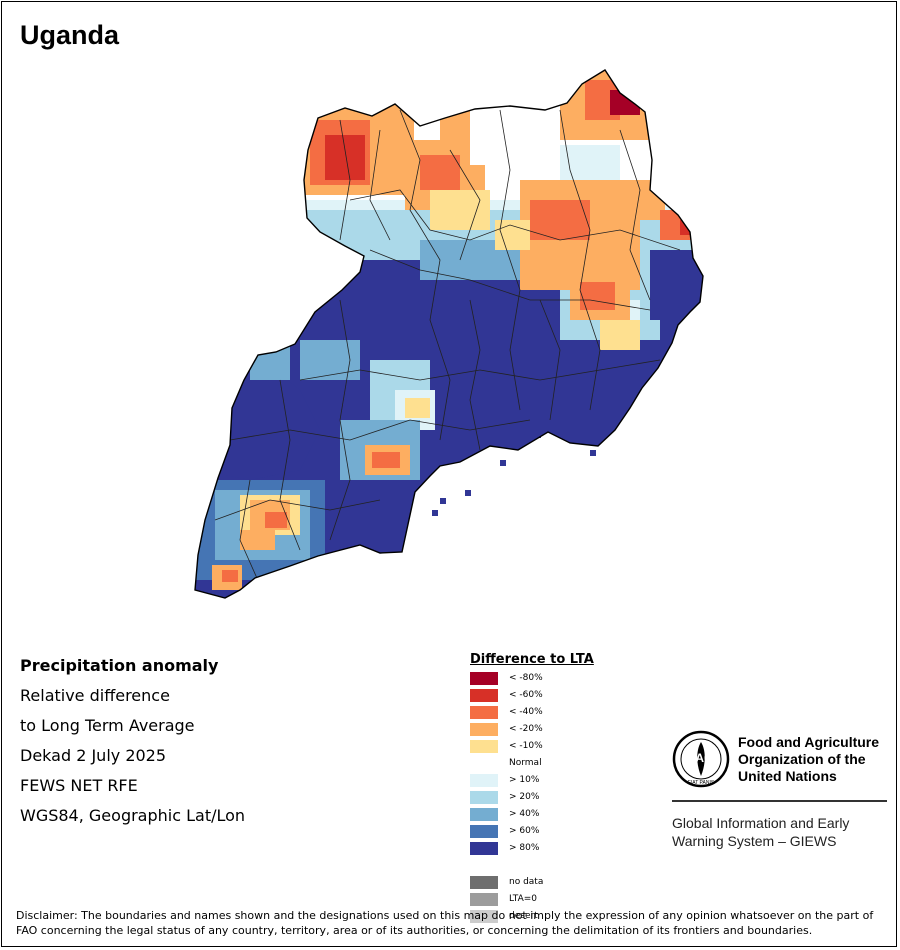  Describe the element at coordinates (524, 831) in the screenshot. I see `legend-label: > 60%` at that location.